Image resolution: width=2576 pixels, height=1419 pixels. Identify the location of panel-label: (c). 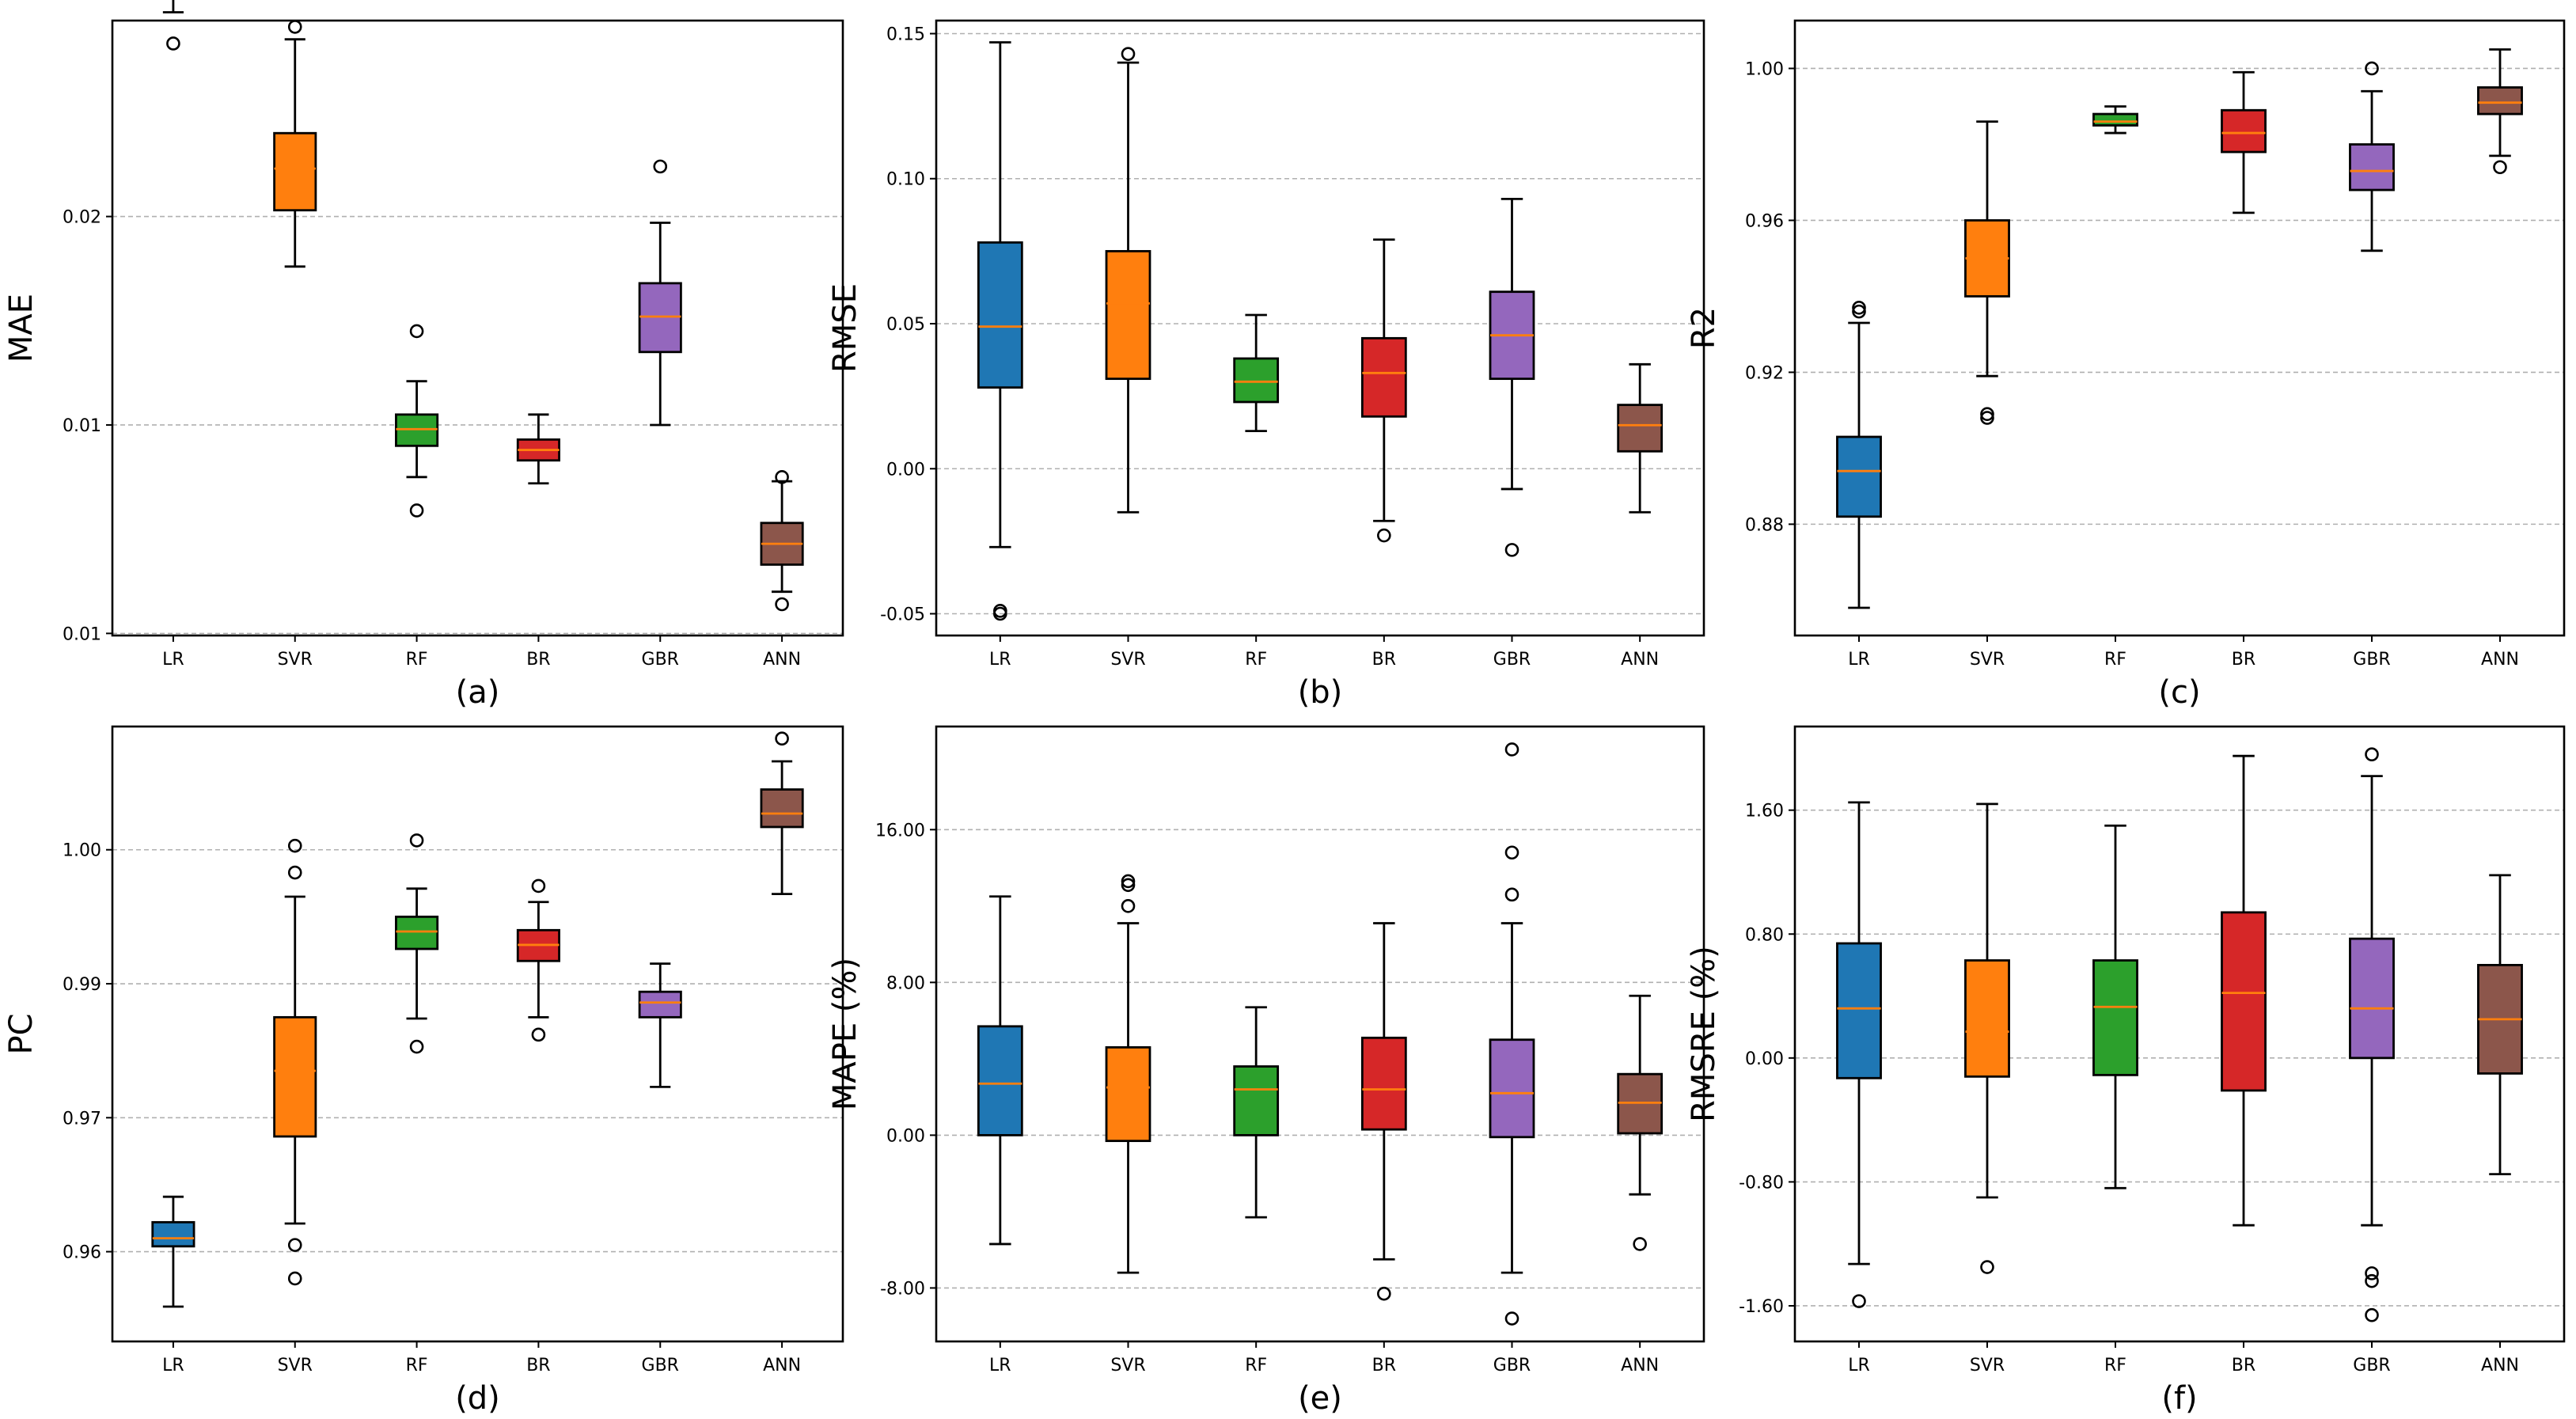
(2179, 692).